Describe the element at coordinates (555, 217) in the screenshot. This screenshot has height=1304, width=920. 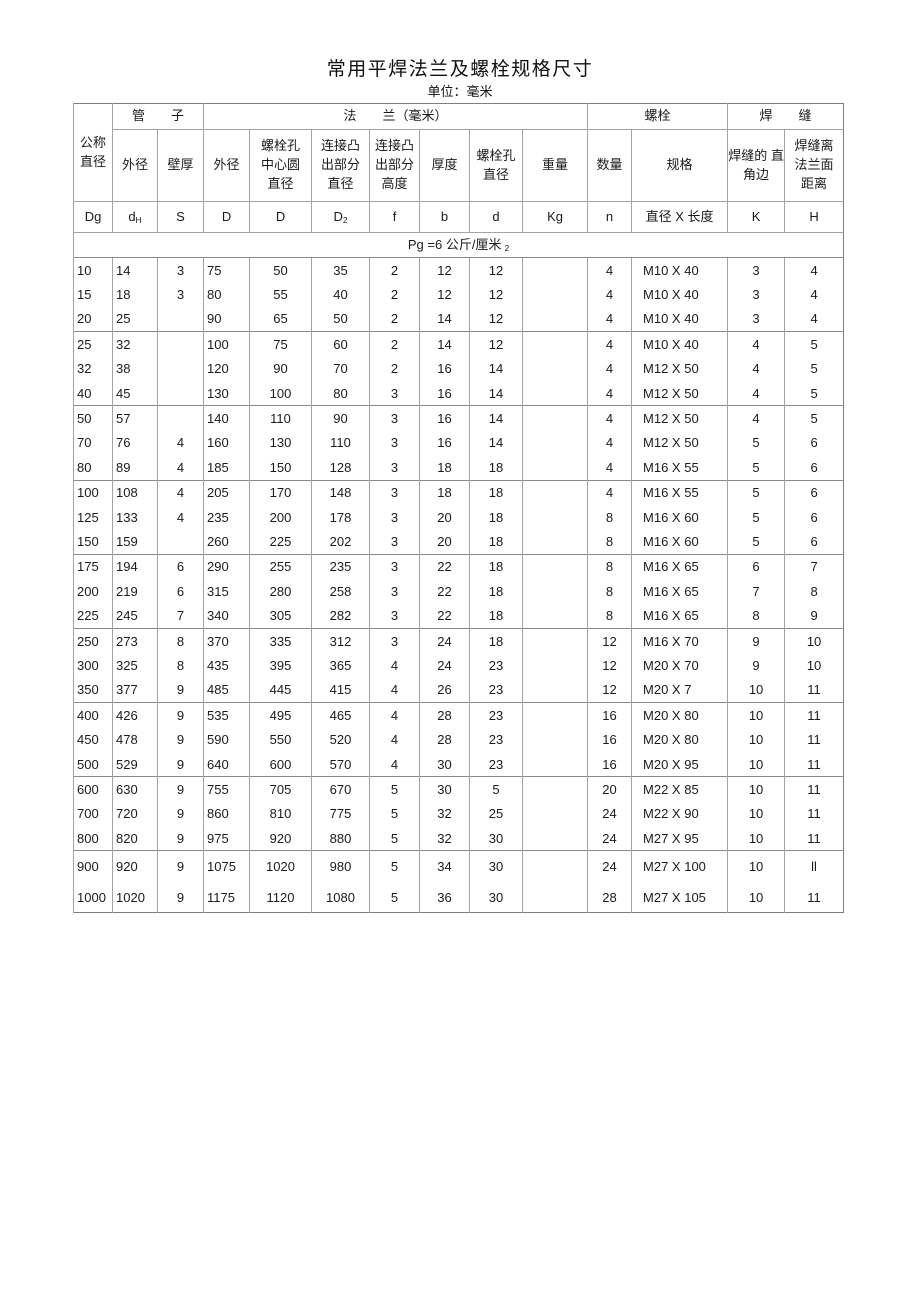
I see `symbol-Kg: Kg` at that location.